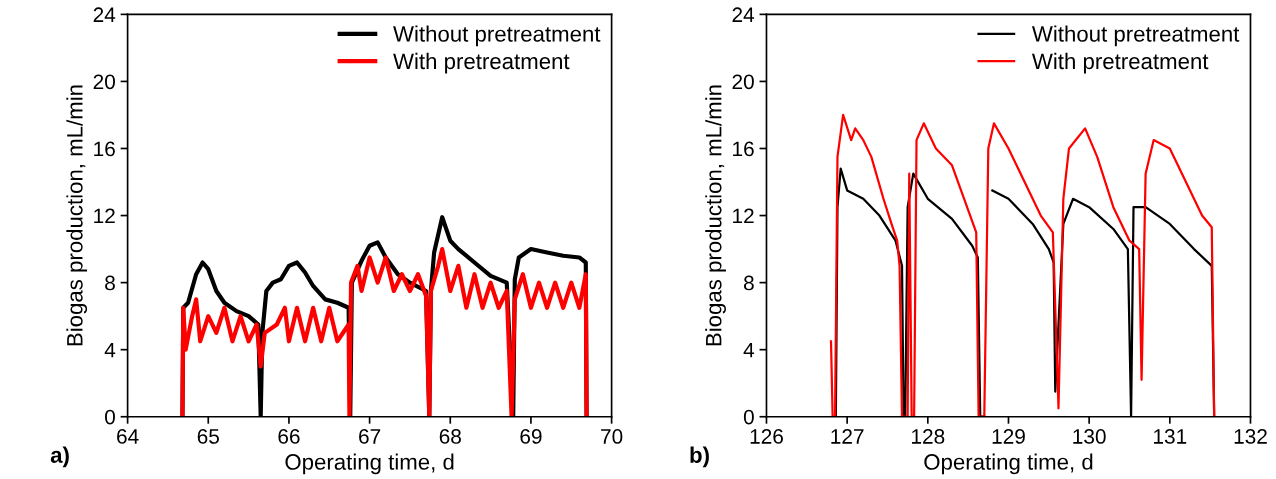 The height and width of the screenshot is (479, 1276). I want to click on x-tick-label: 126, so click(766, 436).